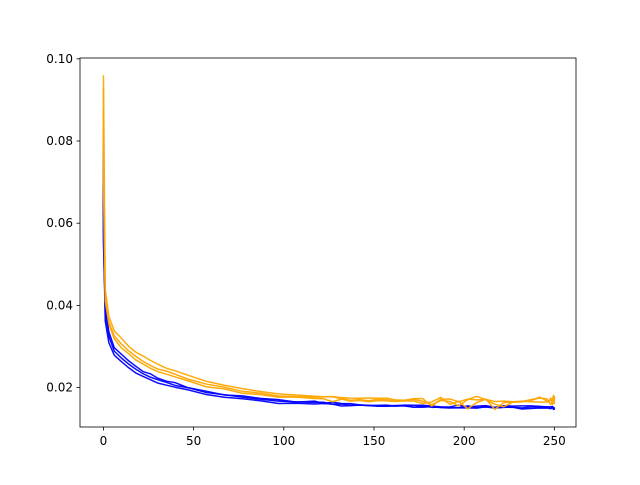 Image resolution: width=640 pixels, height=485 pixels. What do you see at coordinates (464, 441) in the screenshot?
I see `x-tick-label: 200` at bounding box center [464, 441].